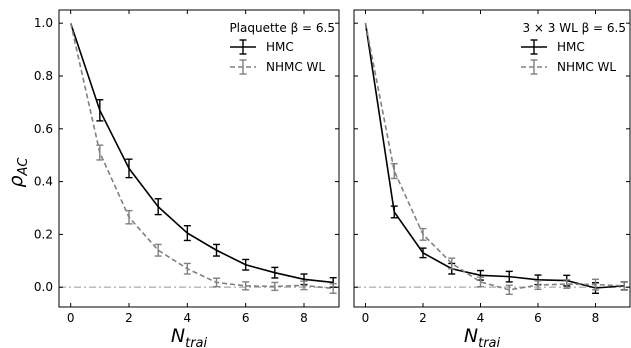 This screenshot has width=631, height=348. Describe the element at coordinates (282, 28) in the screenshot. I see `legend-title: Plaquette β = 6.5` at that location.